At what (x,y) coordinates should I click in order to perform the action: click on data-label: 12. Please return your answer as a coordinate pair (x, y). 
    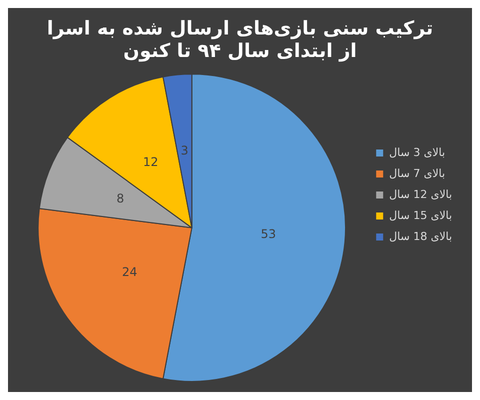
    Looking at the image, I should click on (150, 162).